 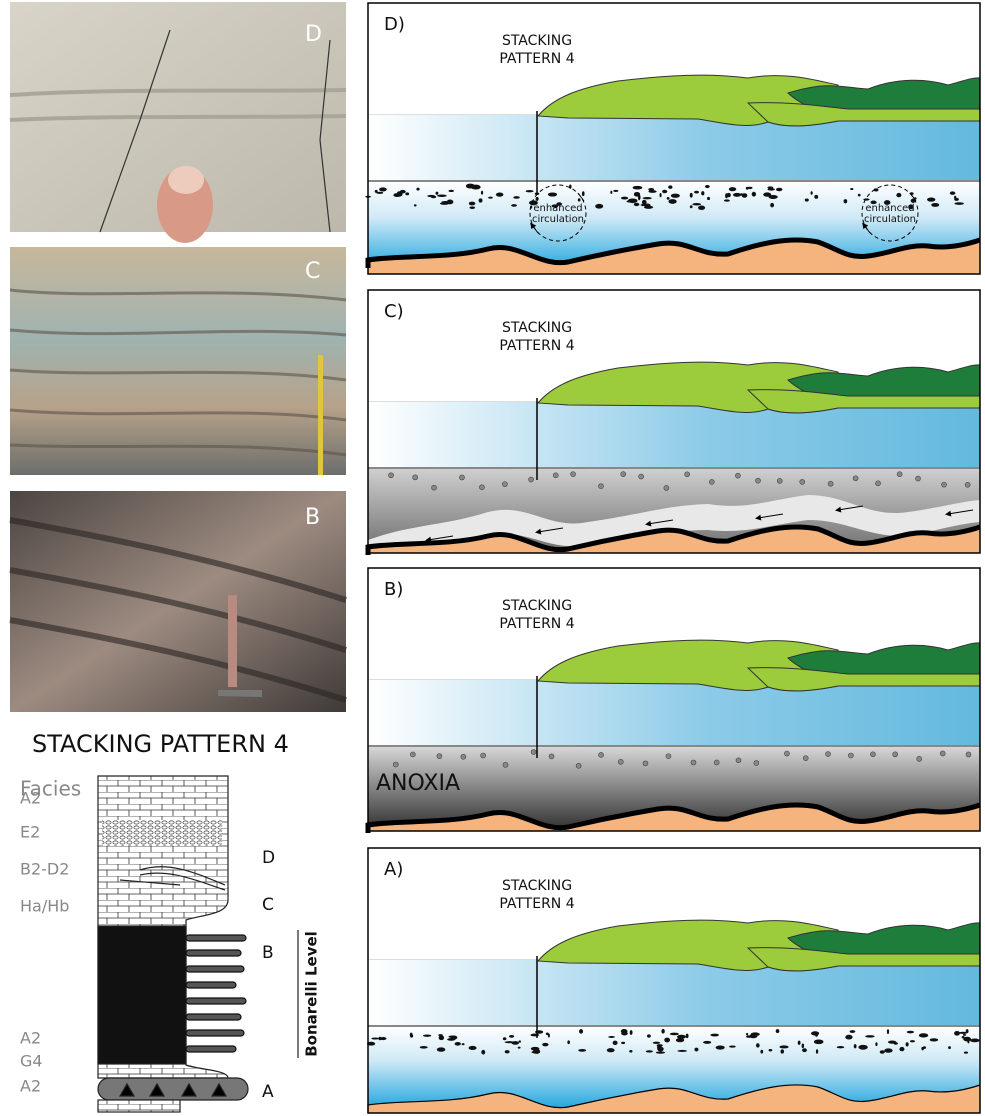 I want to click on water, so click(x=674, y=148).